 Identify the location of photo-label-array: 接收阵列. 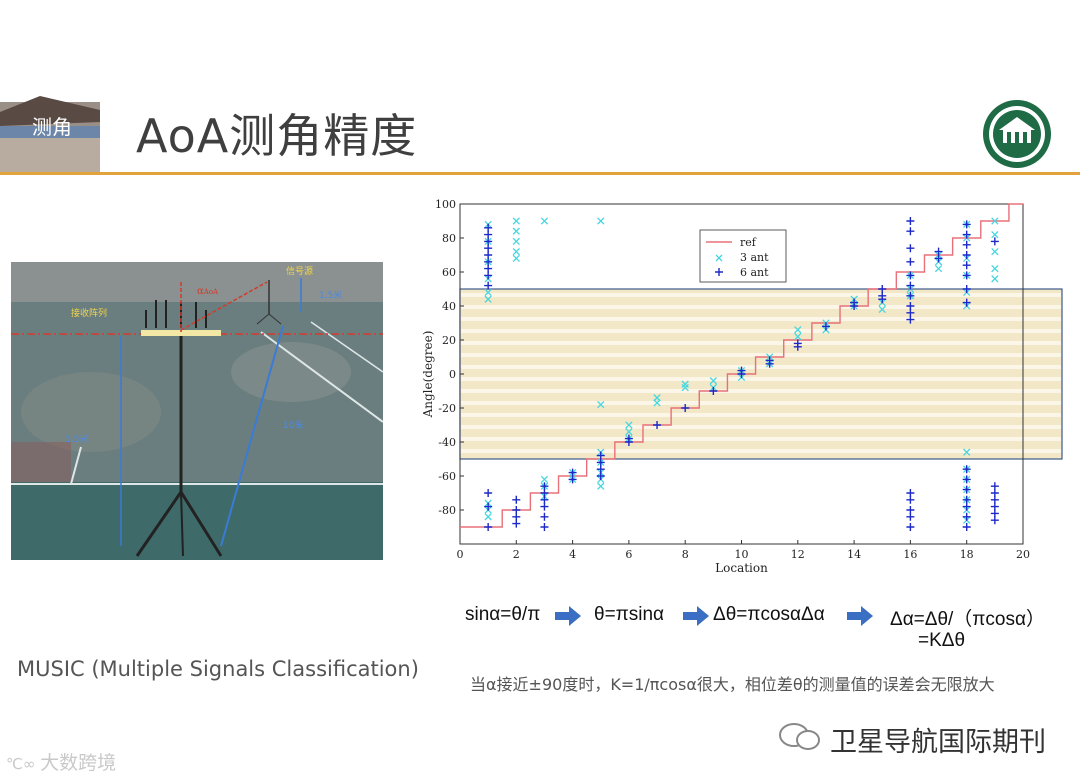
(89, 313).